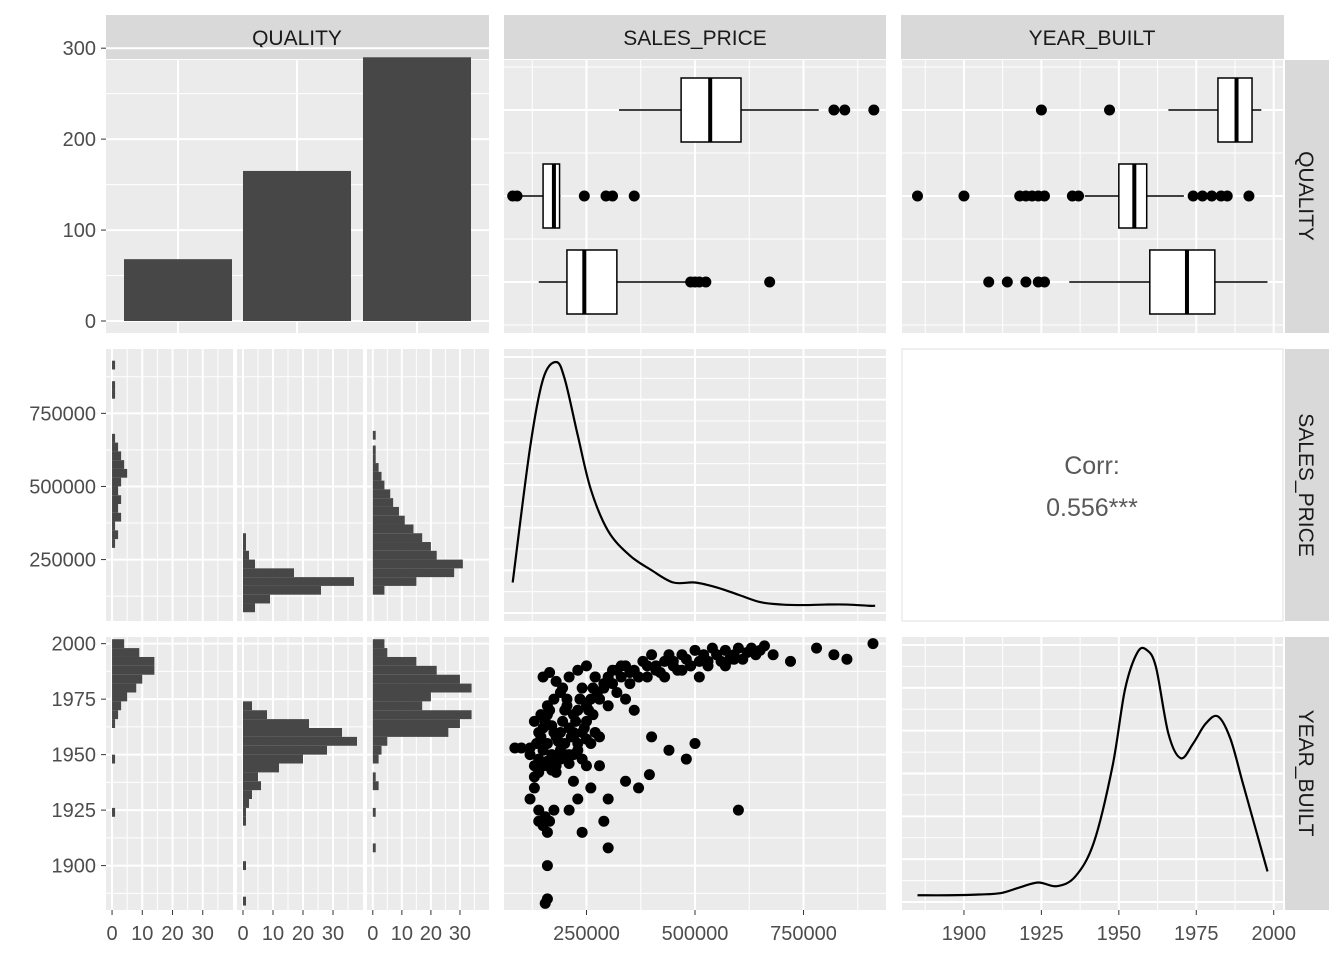  Describe the element at coordinates (693, 483) in the screenshot. I see `density-curve` at that location.